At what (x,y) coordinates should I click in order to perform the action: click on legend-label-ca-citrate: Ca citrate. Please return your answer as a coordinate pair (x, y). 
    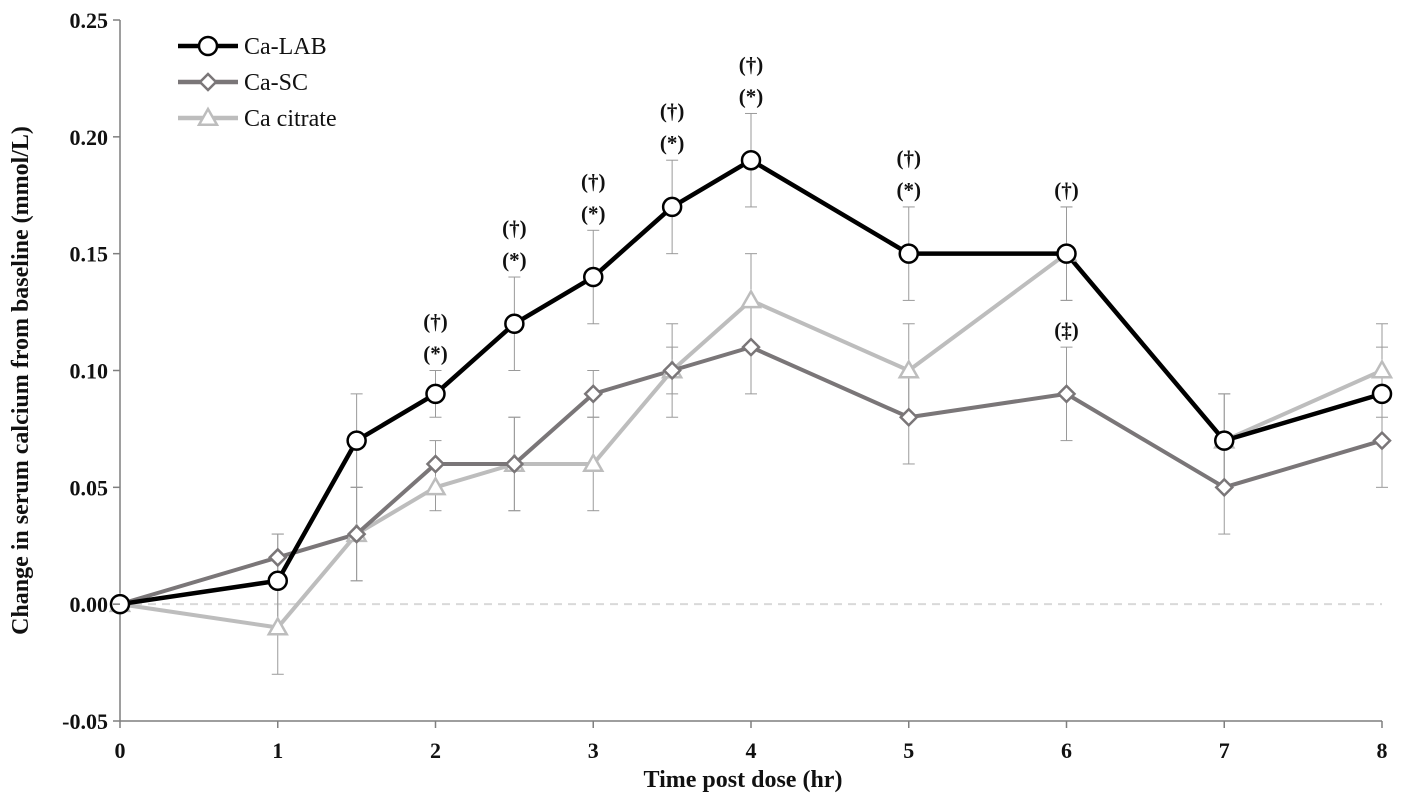
    Looking at the image, I should click on (290, 119).